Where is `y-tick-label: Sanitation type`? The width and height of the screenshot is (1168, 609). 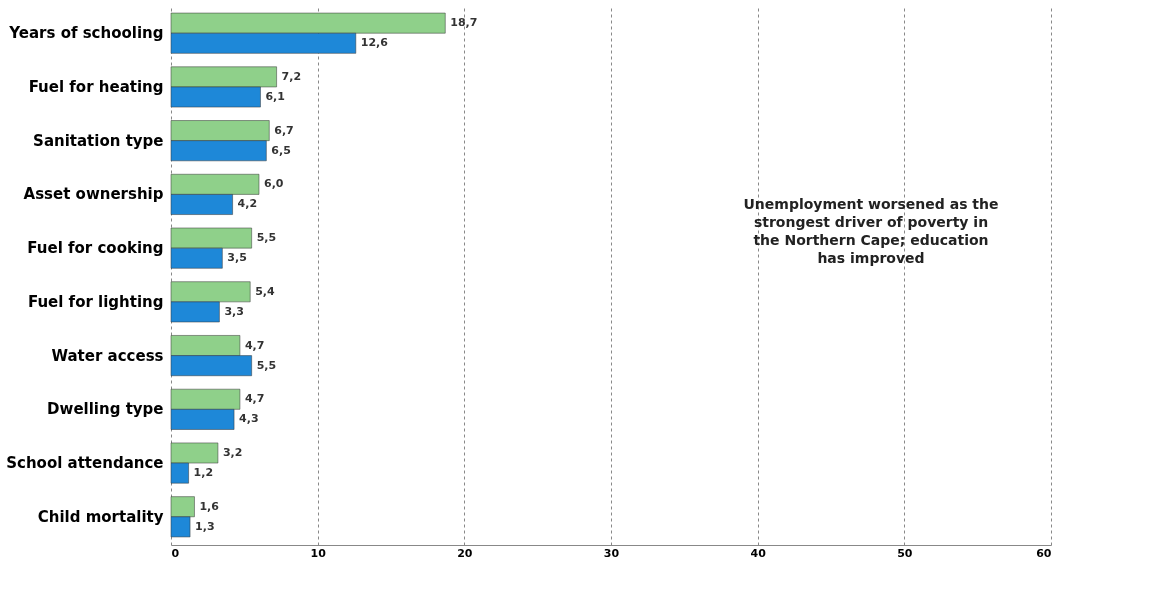 y-tick-label: Sanitation type is located at coordinates (98, 140).